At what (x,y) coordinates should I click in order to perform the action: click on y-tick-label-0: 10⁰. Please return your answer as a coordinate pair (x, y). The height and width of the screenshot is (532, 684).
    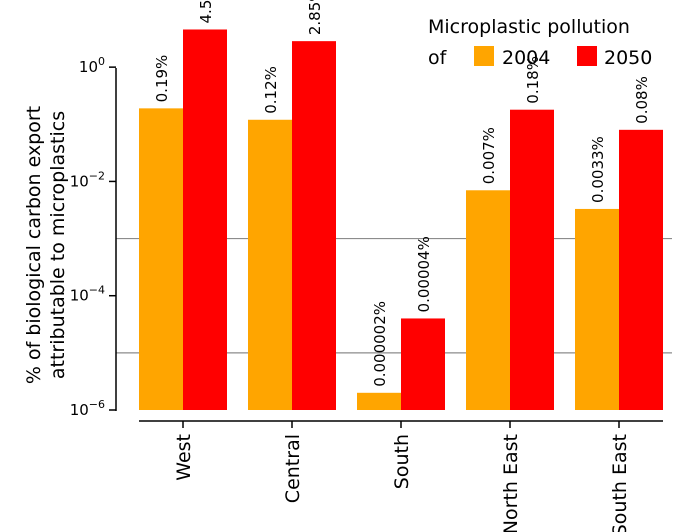
    Looking at the image, I should click on (92, 65).